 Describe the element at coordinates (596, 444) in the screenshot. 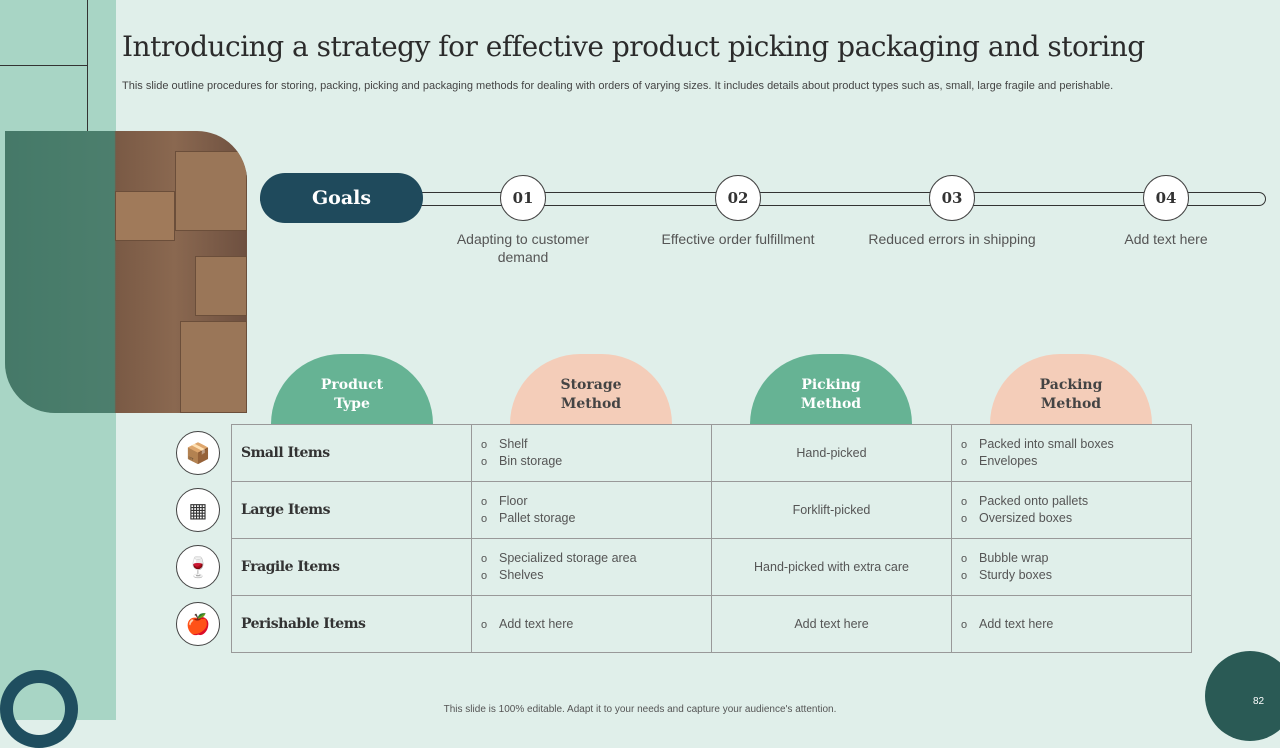

I see `list-item: Shelf` at that location.